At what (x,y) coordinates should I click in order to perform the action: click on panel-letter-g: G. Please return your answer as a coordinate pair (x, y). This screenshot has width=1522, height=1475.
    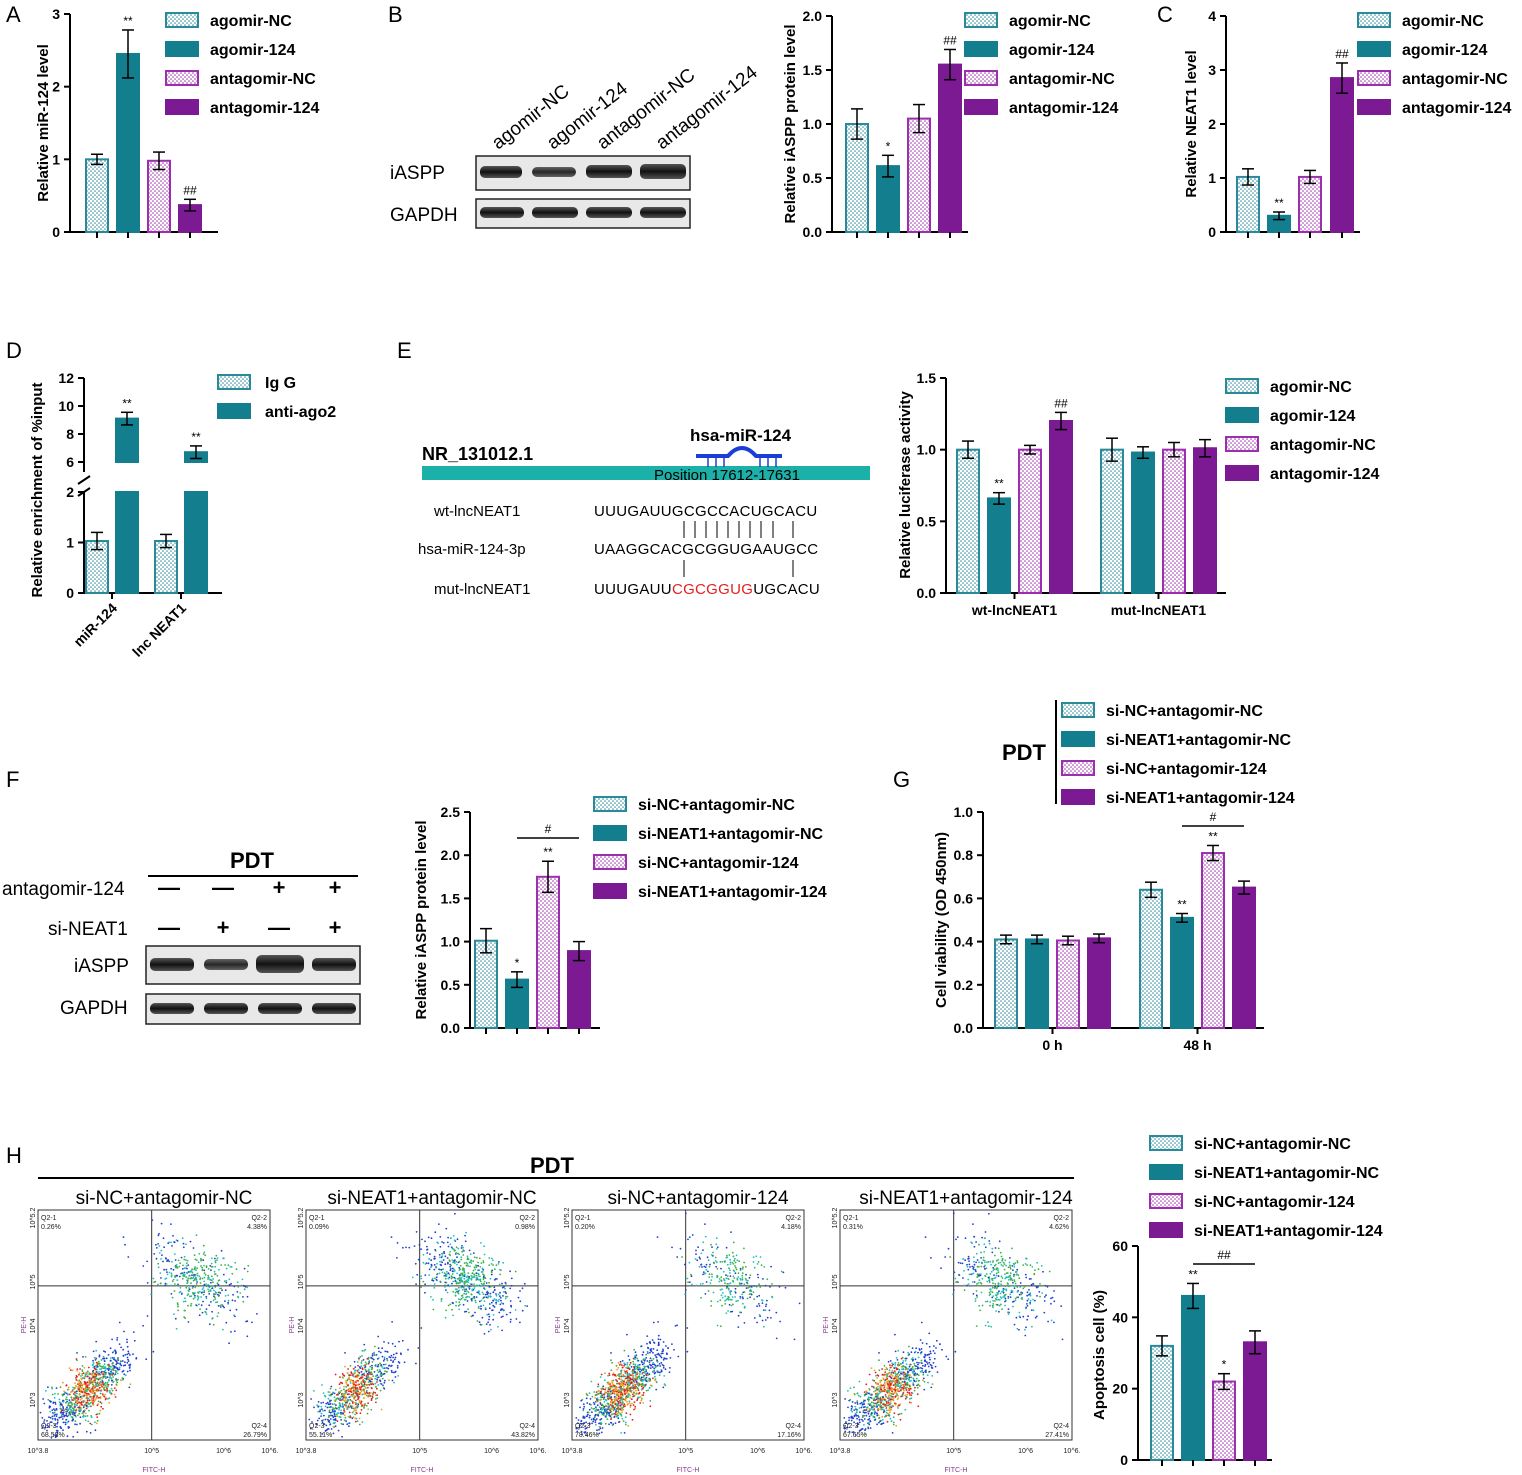
    Looking at the image, I should click on (901, 779).